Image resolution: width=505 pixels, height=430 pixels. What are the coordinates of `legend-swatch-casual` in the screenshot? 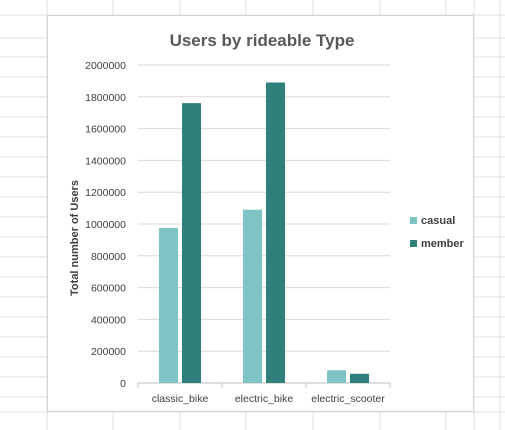 It's located at (413, 220).